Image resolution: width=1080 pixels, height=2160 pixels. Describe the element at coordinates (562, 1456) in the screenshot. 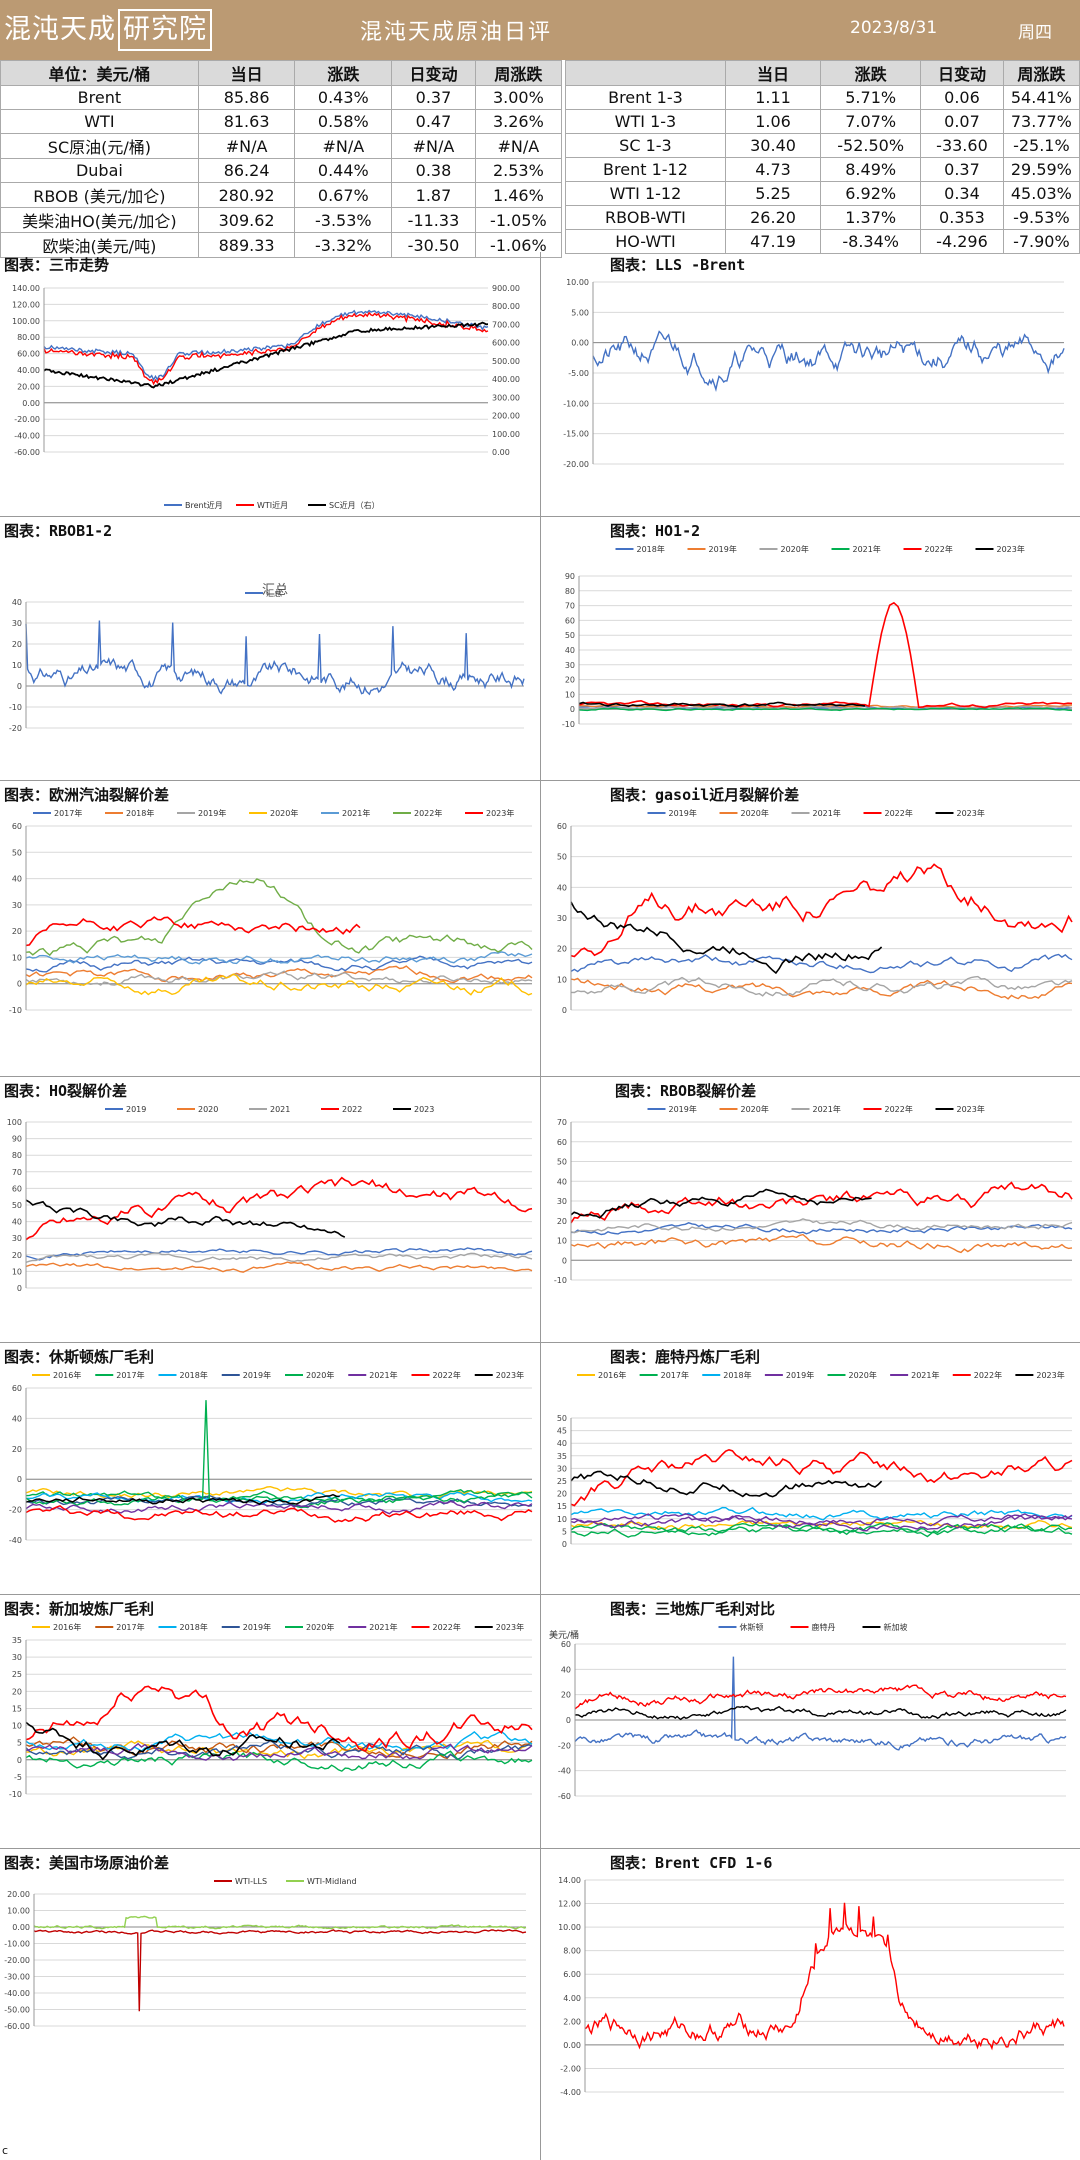

I see `y-tick-label: 35` at that location.